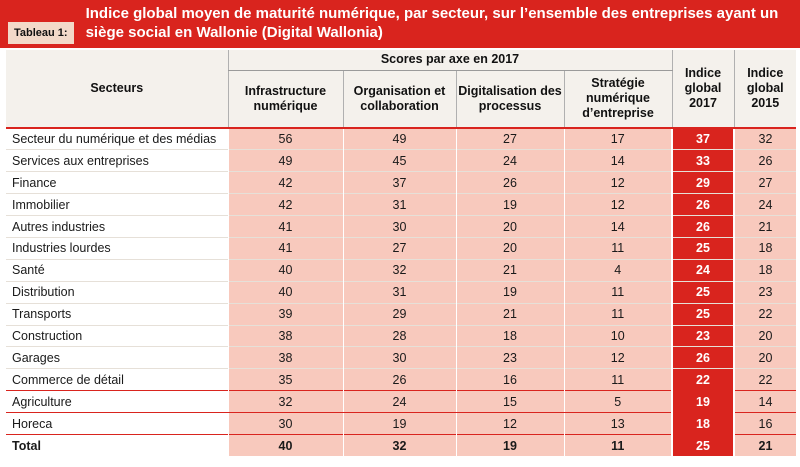 The width and height of the screenshot is (800, 467). Describe the element at coordinates (702, 423) in the screenshot. I see `indice-2017: 18` at that location.